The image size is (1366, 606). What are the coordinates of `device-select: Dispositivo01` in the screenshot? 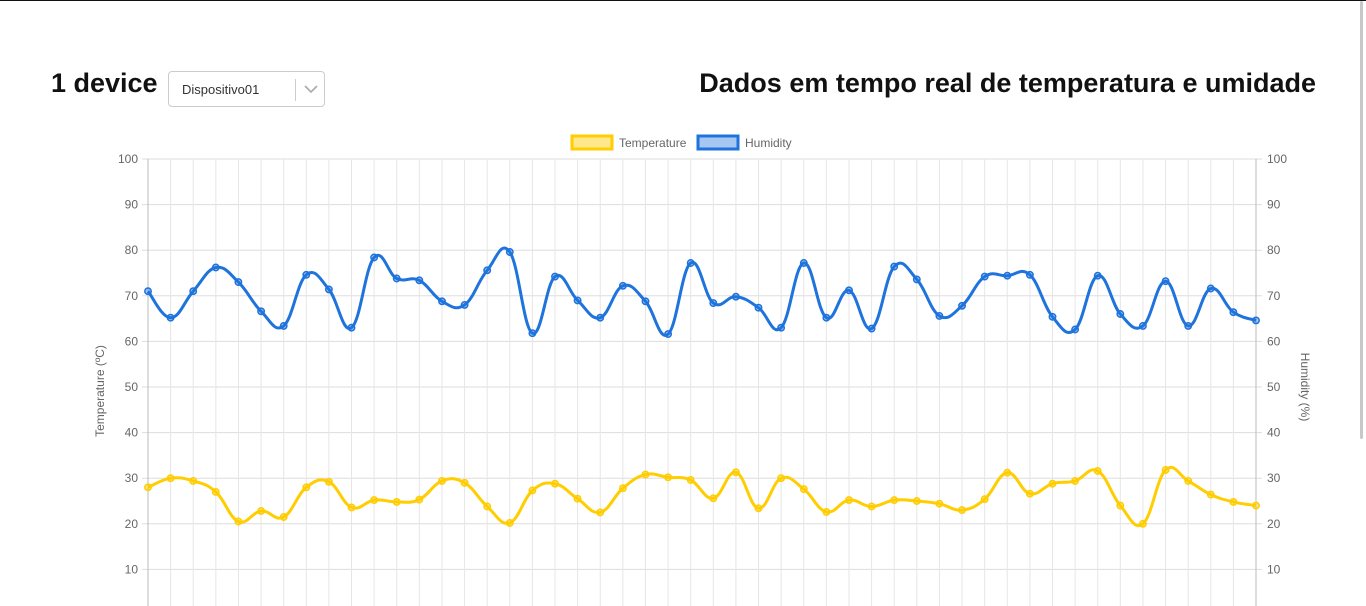 It's located at (246, 89).